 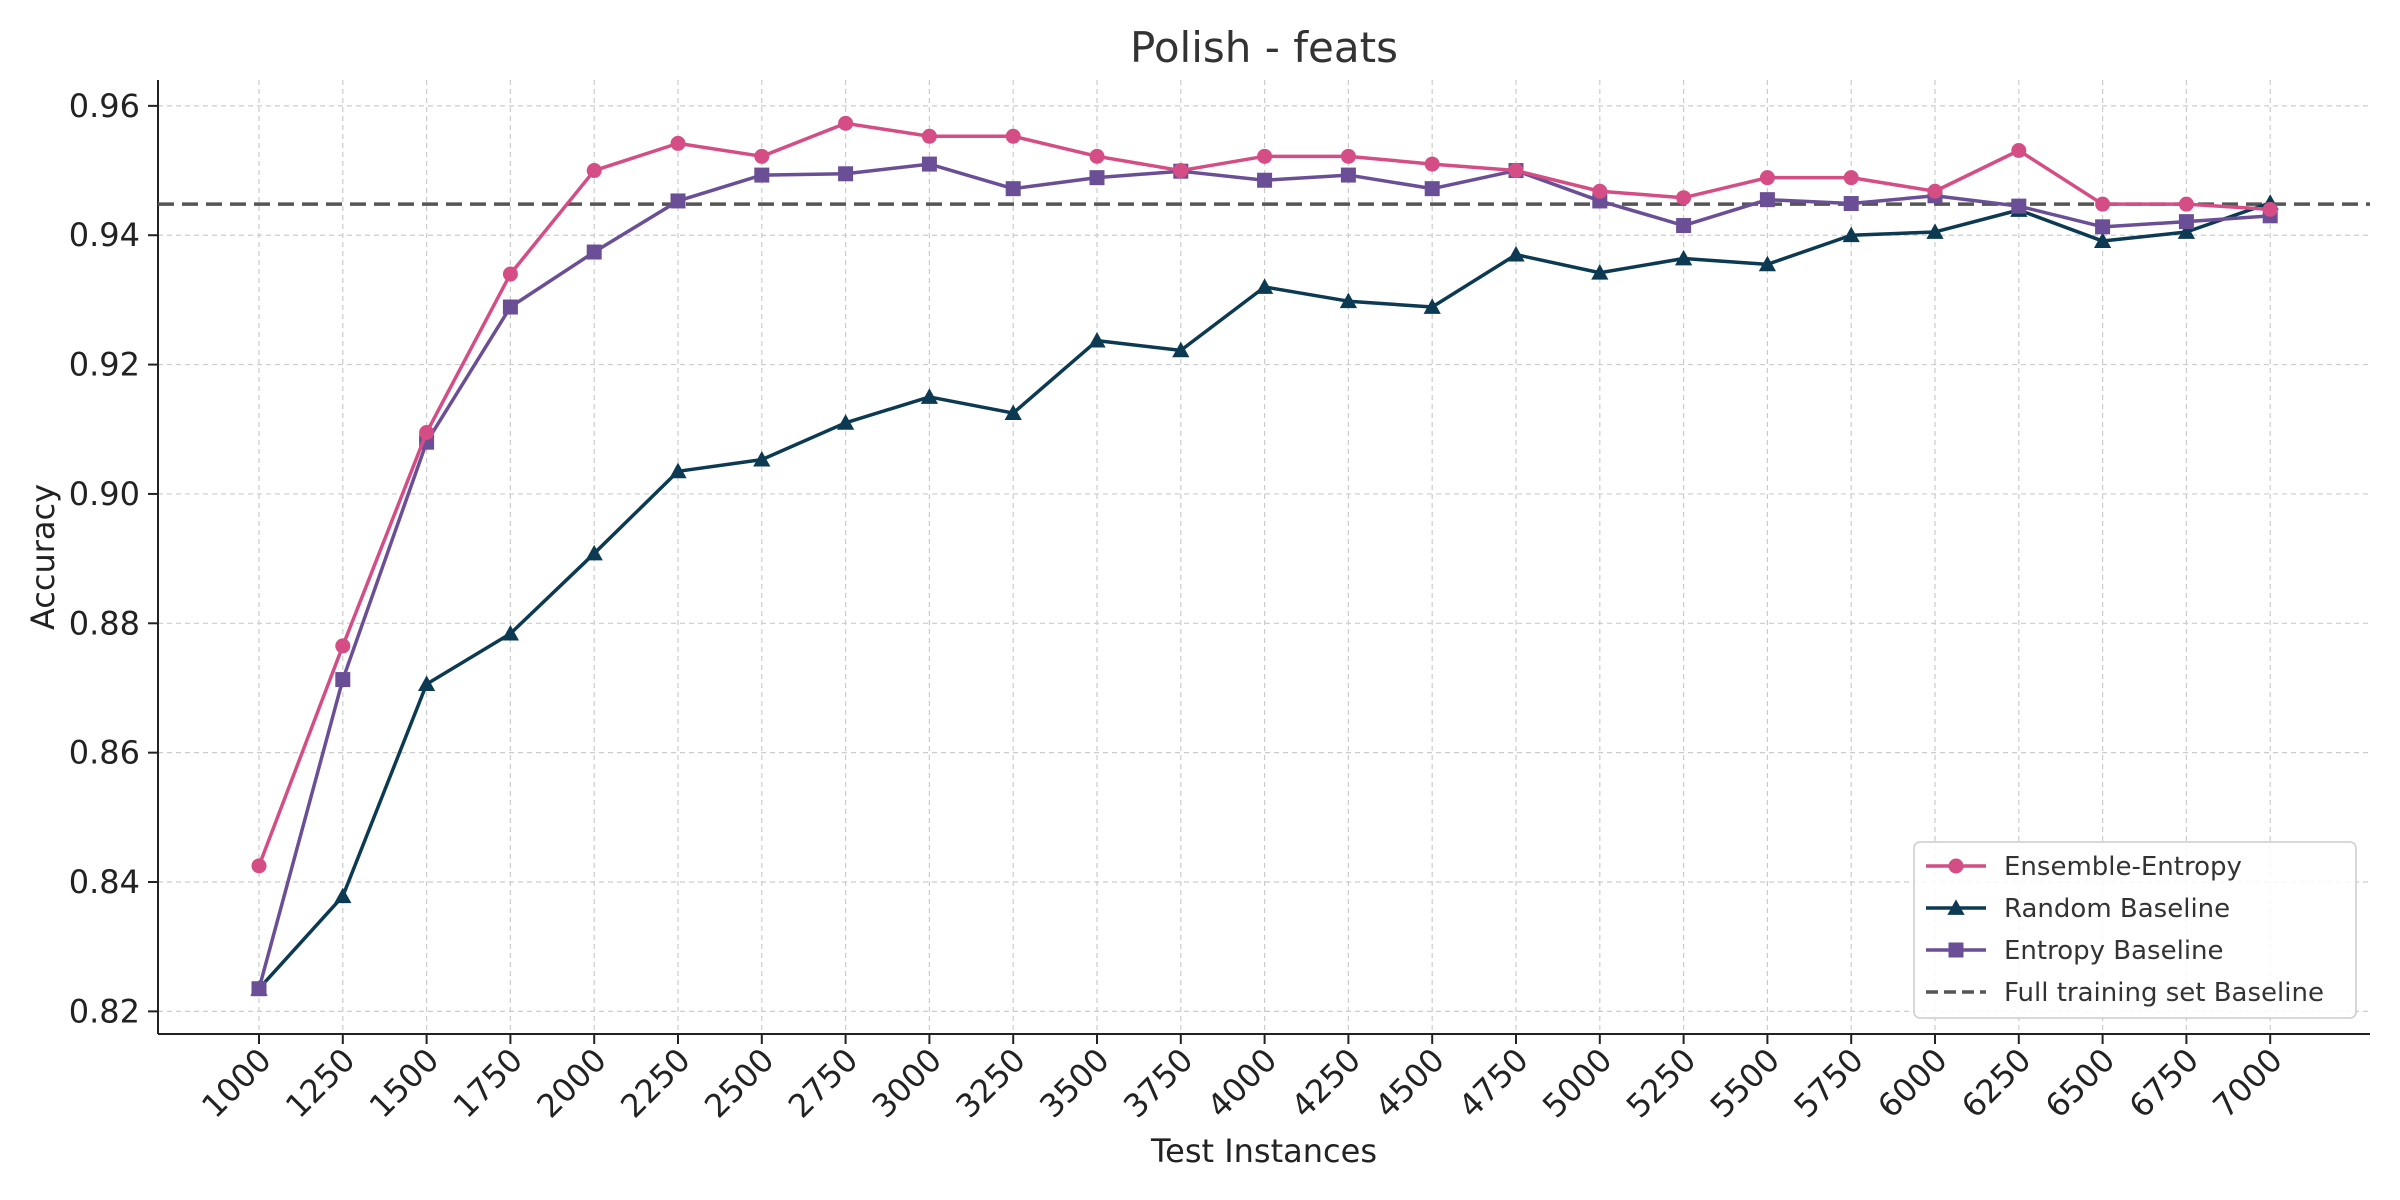 I want to click on x-tick-label: 3000, so click(x=907, y=1083).